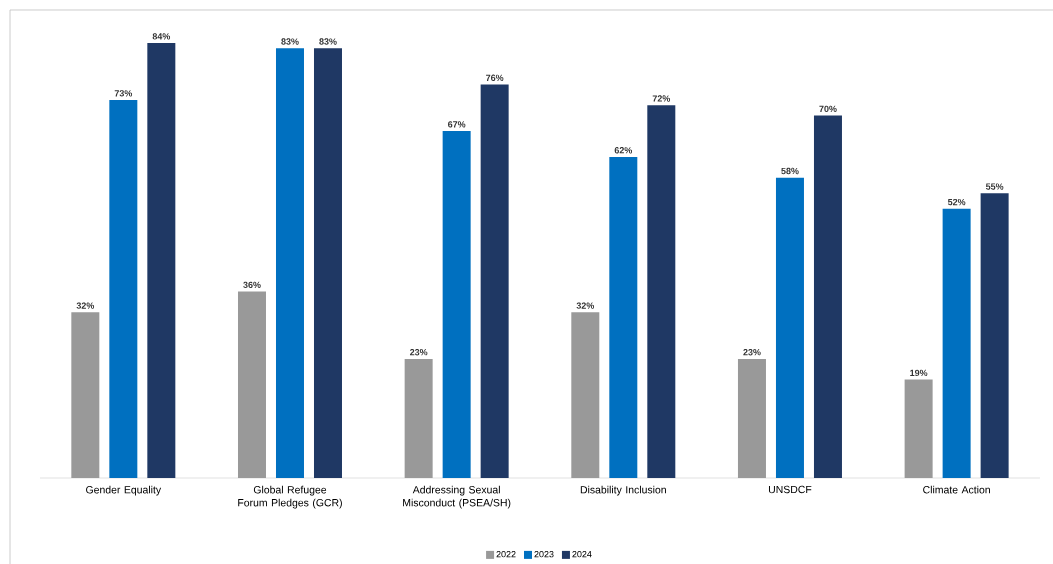 The width and height of the screenshot is (1053, 564). What do you see at coordinates (790, 171) in the screenshot?
I see `data-label: 58%` at bounding box center [790, 171].